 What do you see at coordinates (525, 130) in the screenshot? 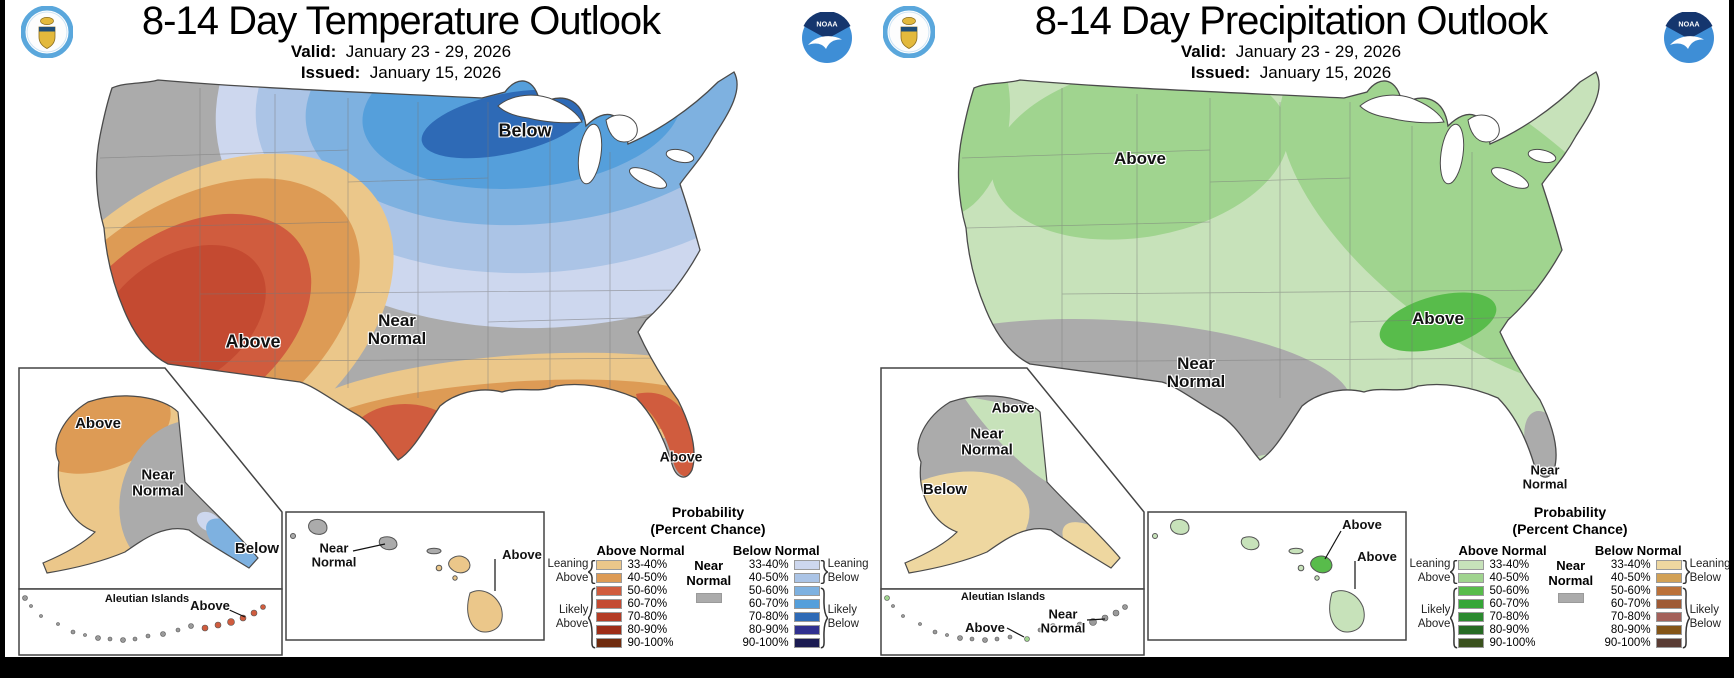
I see `map-label-below-north: Below` at bounding box center [525, 130].